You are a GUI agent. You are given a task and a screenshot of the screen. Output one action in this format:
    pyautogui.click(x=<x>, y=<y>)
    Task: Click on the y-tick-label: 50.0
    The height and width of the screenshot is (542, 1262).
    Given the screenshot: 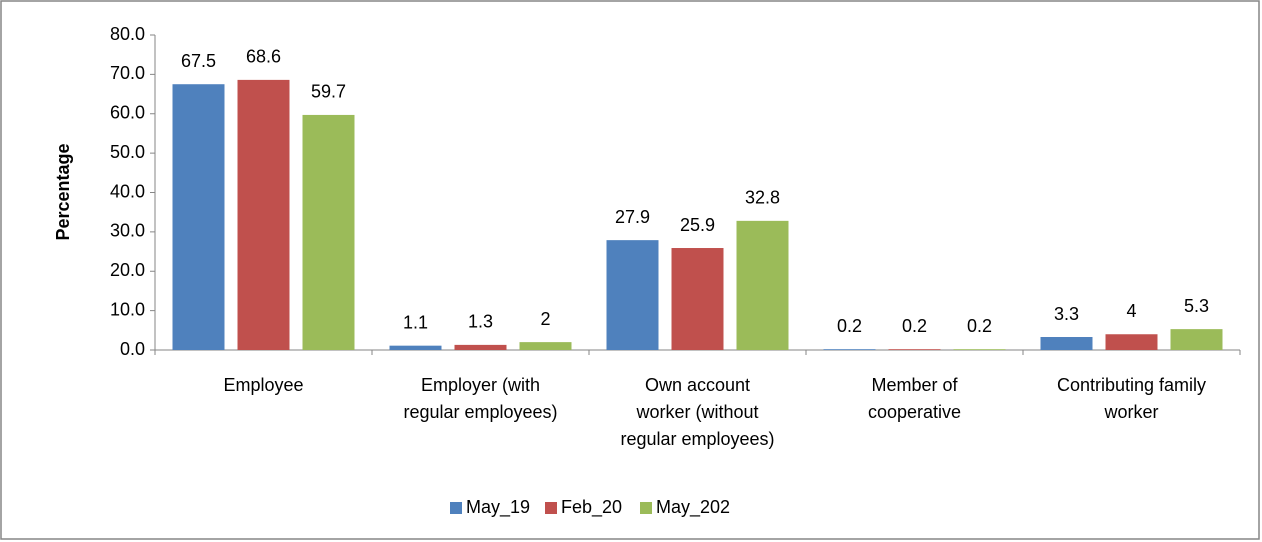 What is the action you would take?
    pyautogui.click(x=127, y=152)
    